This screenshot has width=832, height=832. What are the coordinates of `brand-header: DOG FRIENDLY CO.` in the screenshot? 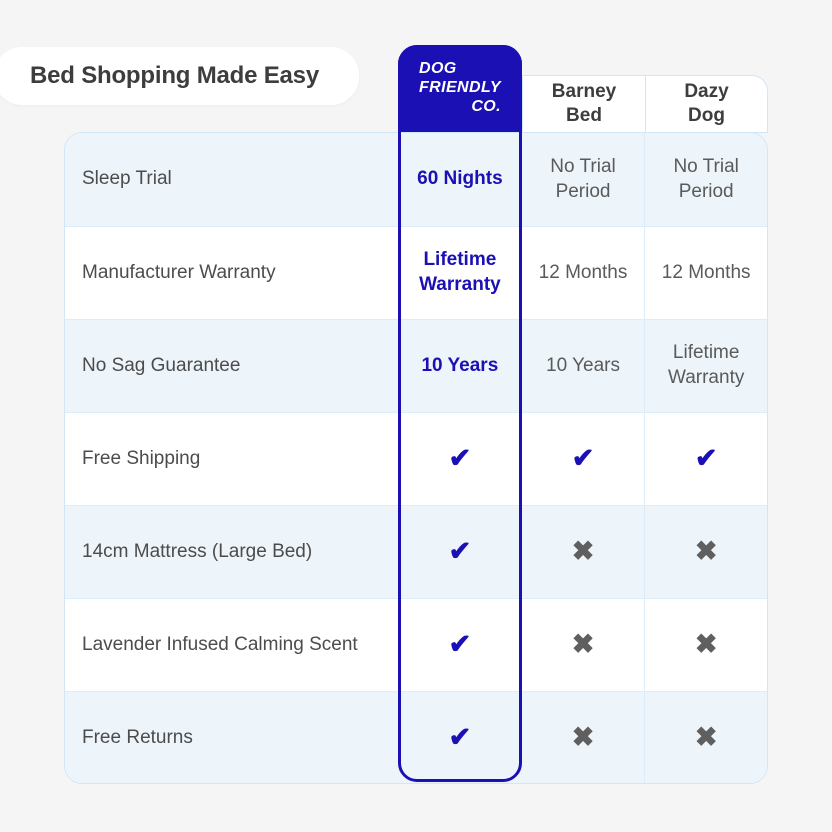 It's located at (460, 88).